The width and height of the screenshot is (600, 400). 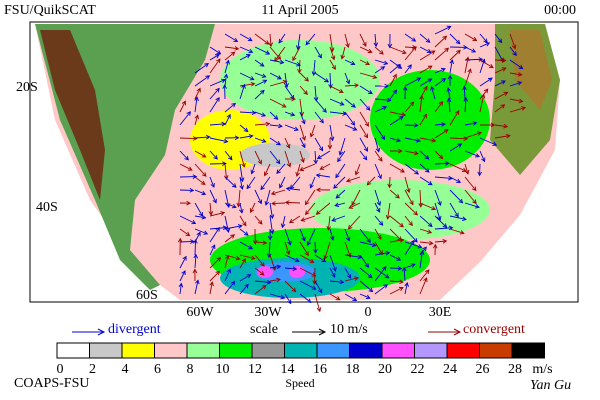 What do you see at coordinates (72, 115) in the screenshot?
I see `land` at bounding box center [72, 115].